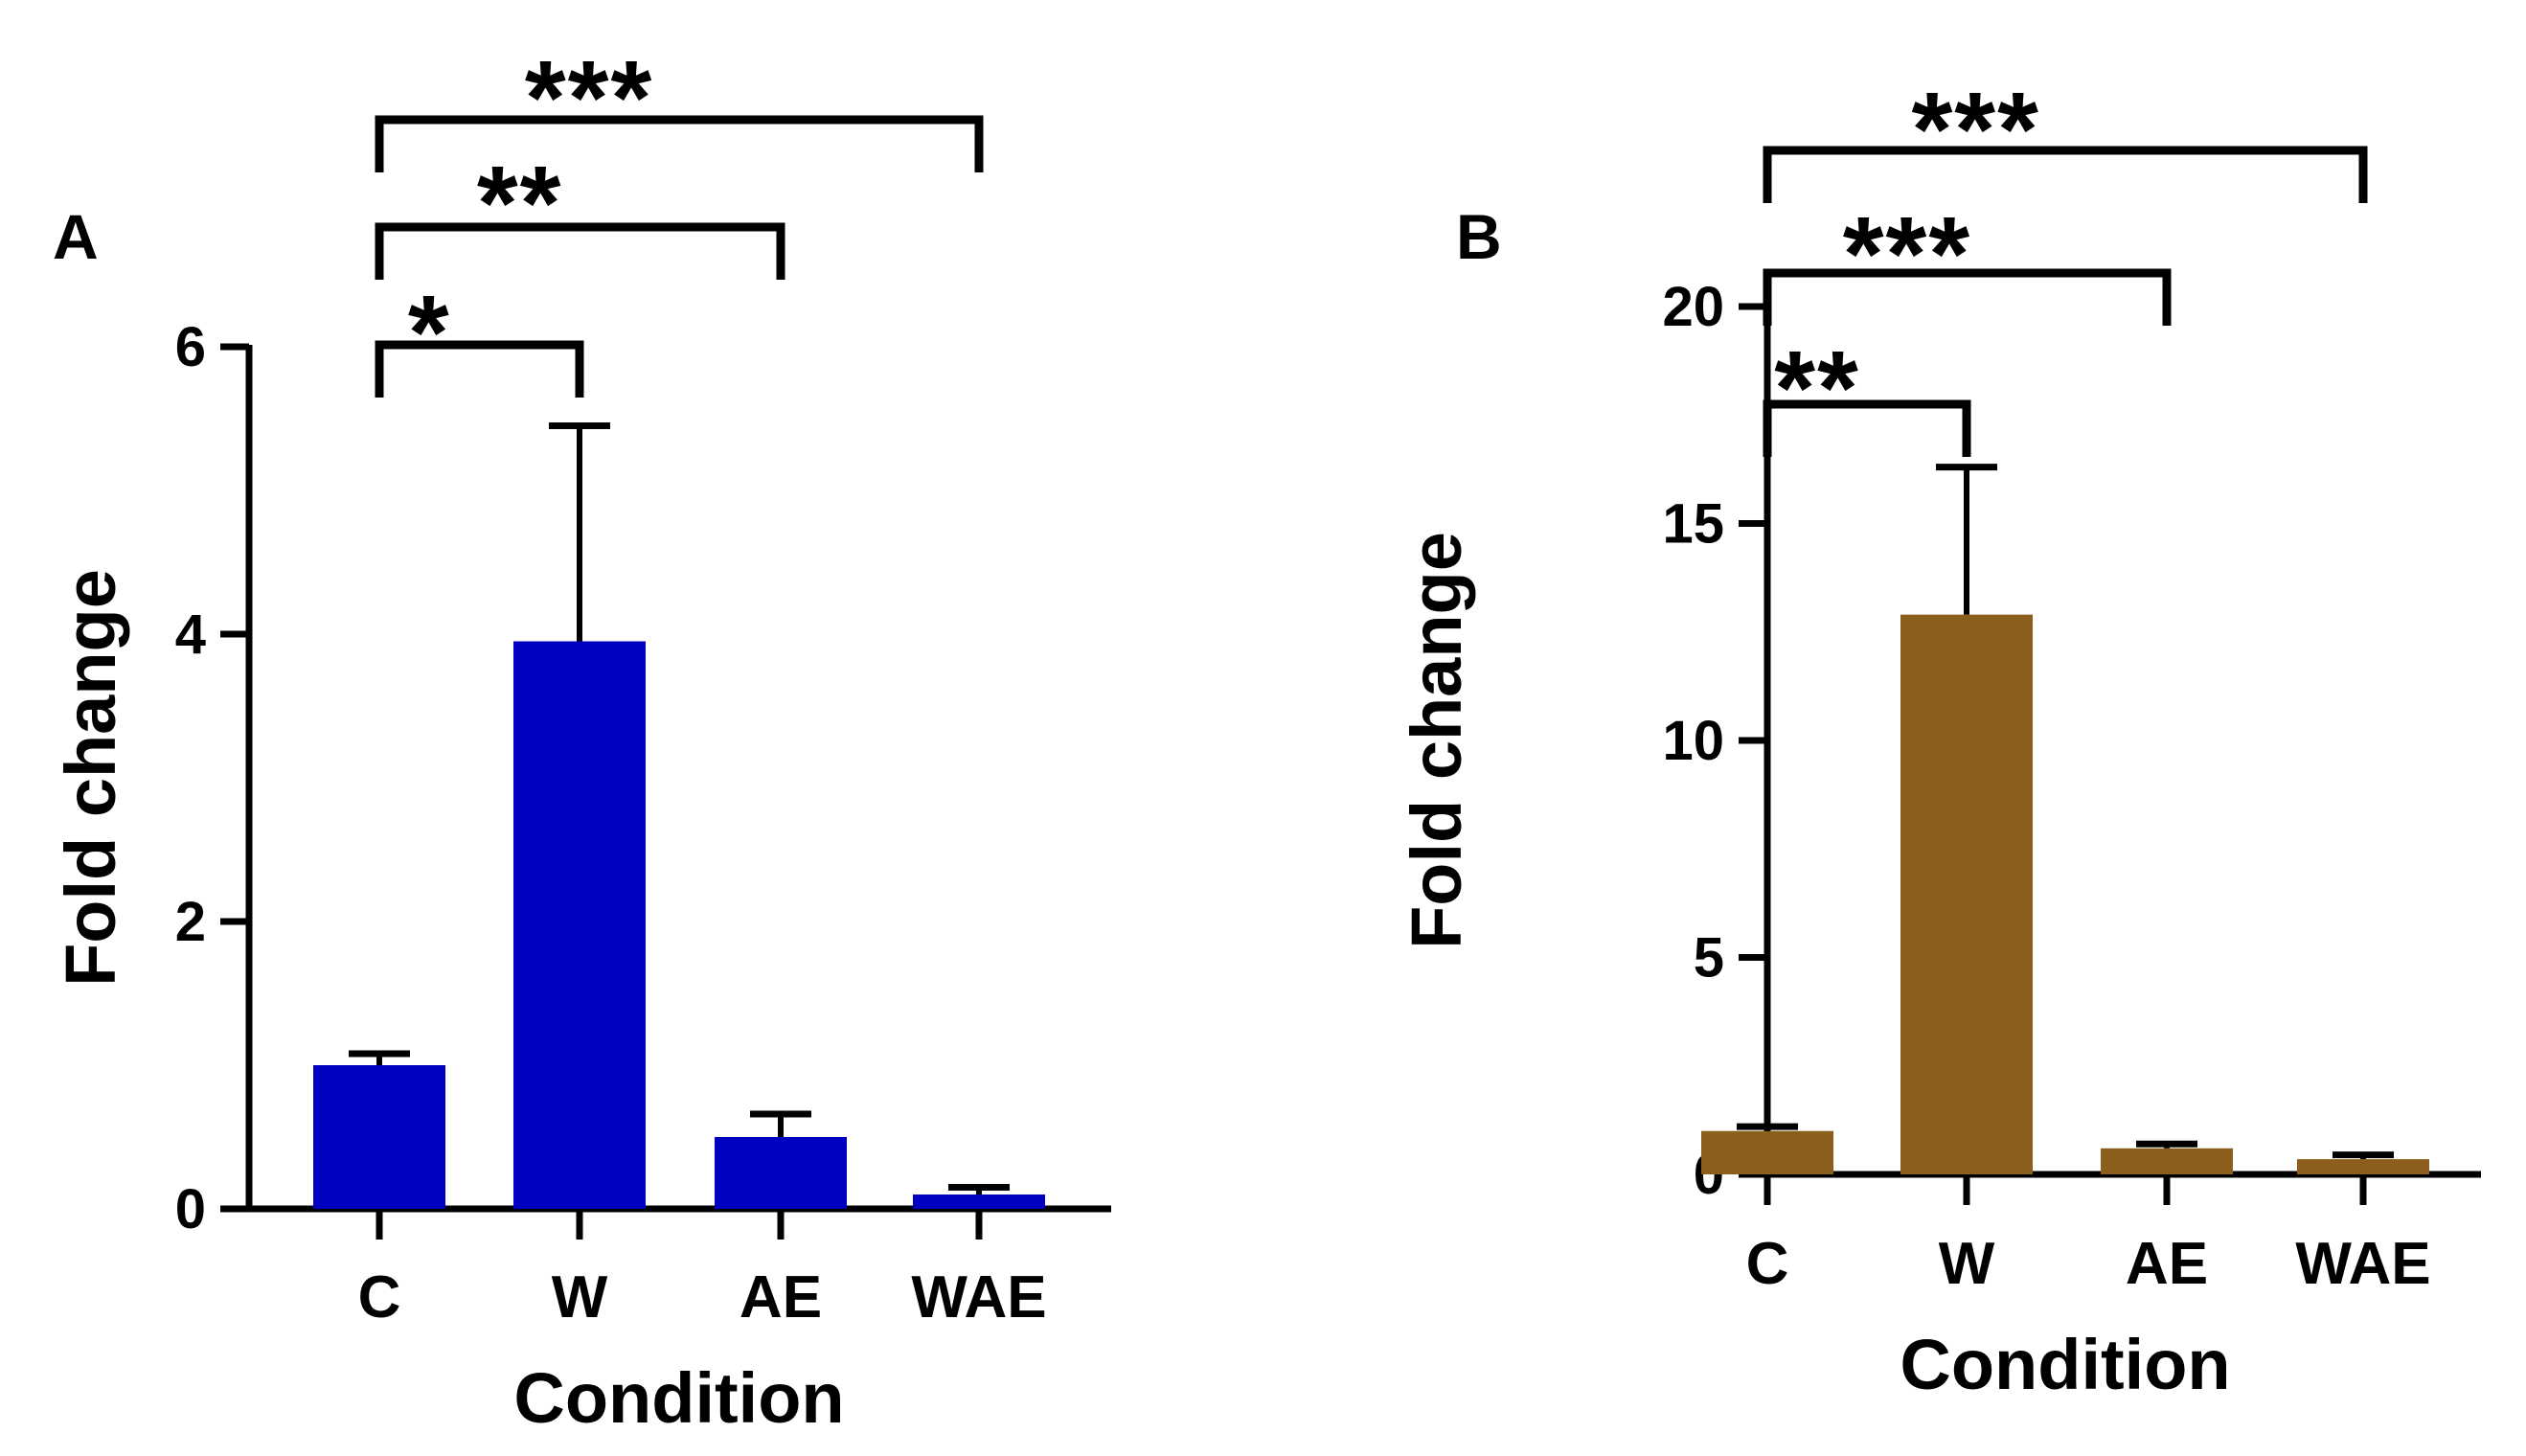  Describe the element at coordinates (1693, 741) in the screenshot. I see `y-tick-label: 10` at that location.